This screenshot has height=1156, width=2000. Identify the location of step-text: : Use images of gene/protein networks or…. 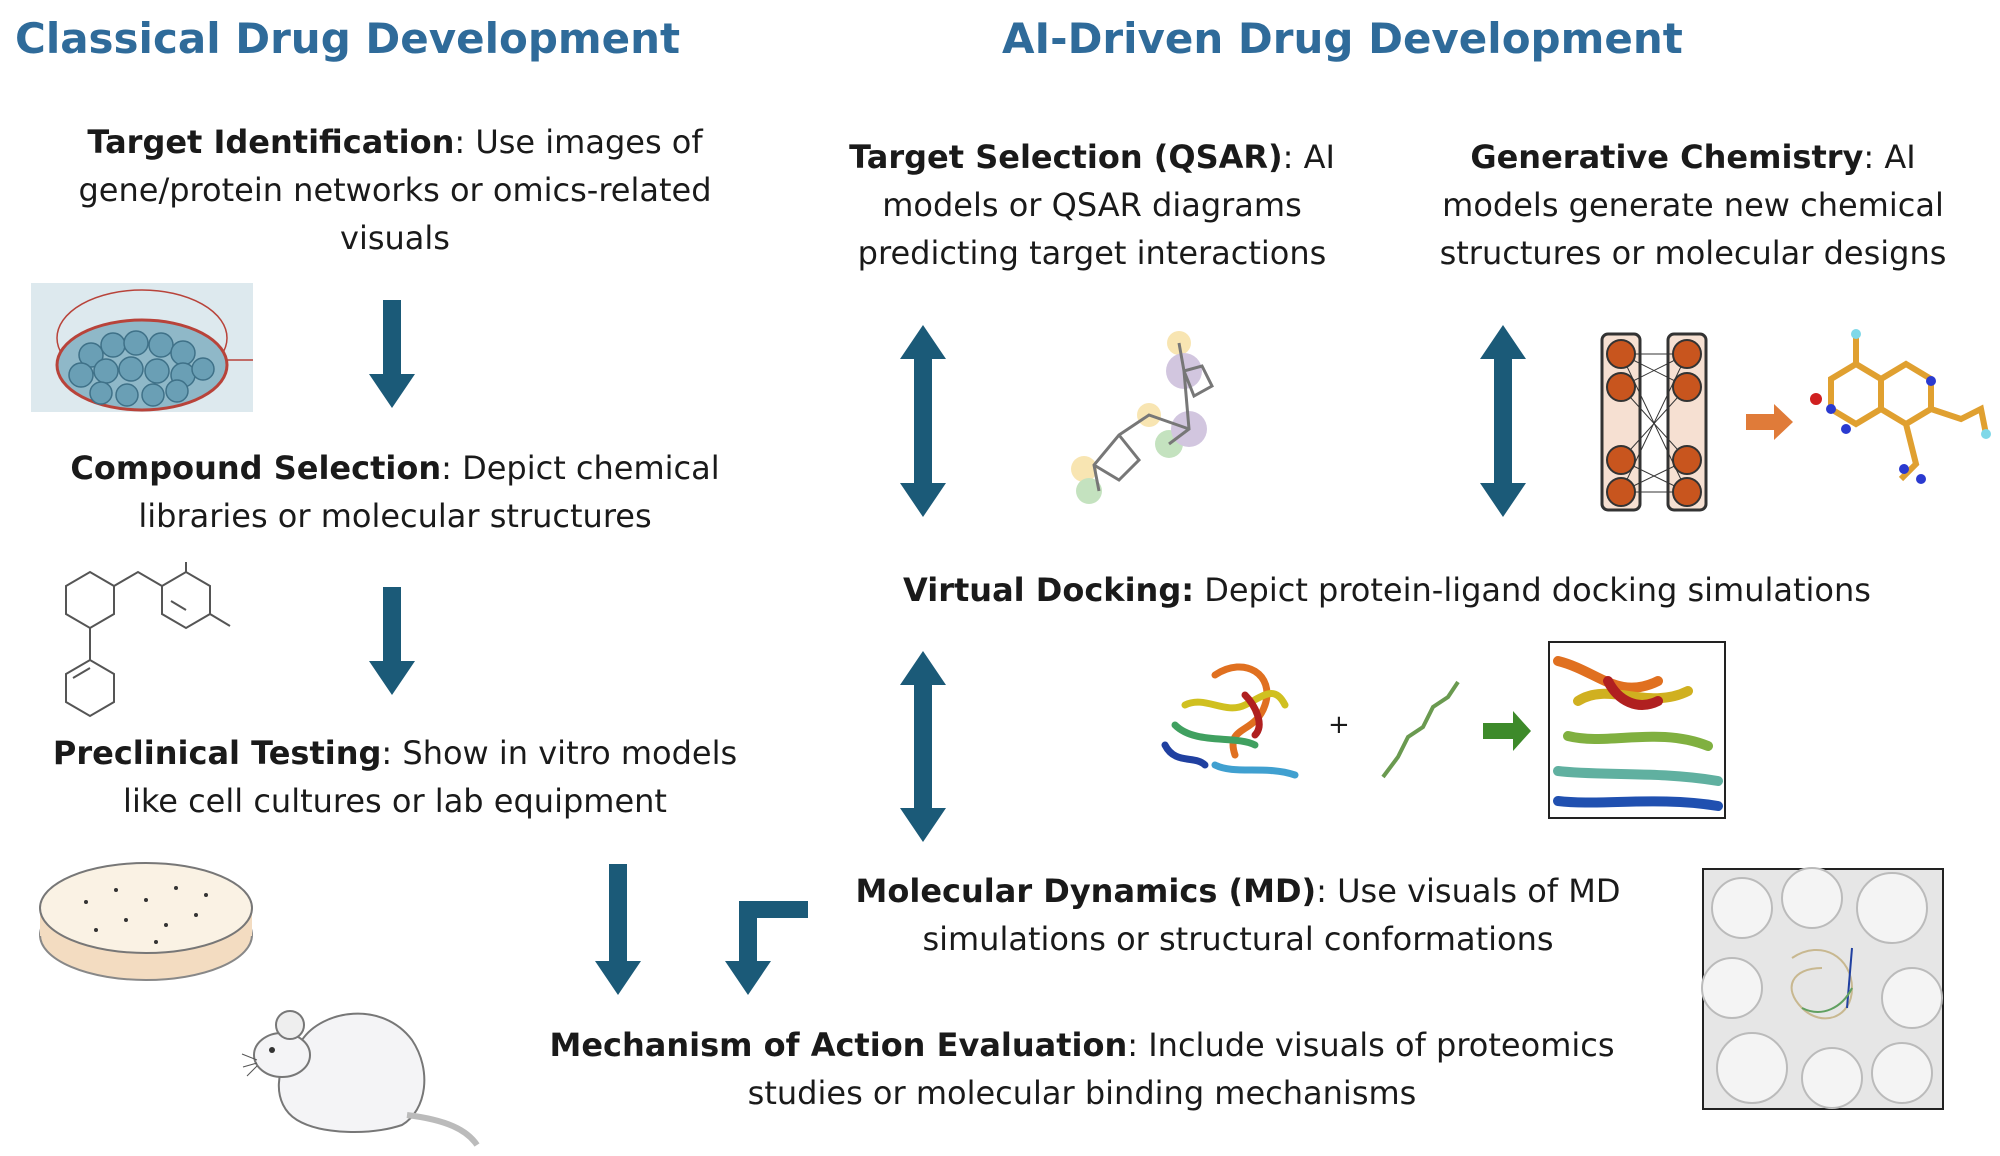
(395, 190).